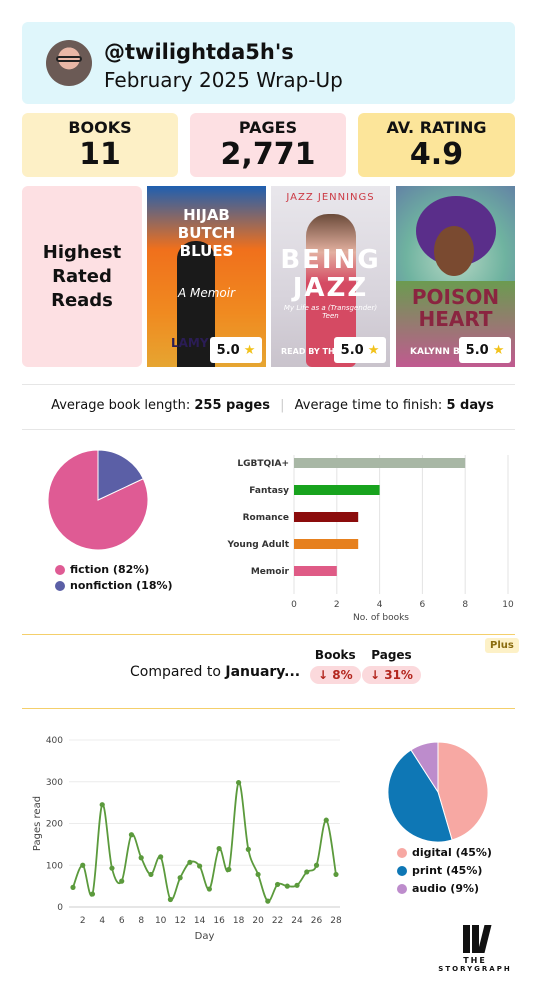 Image resolution: width=545 pixels, height=1000 pixels. I want to click on pages-change-badge: ↓ 31%, so click(391, 675).